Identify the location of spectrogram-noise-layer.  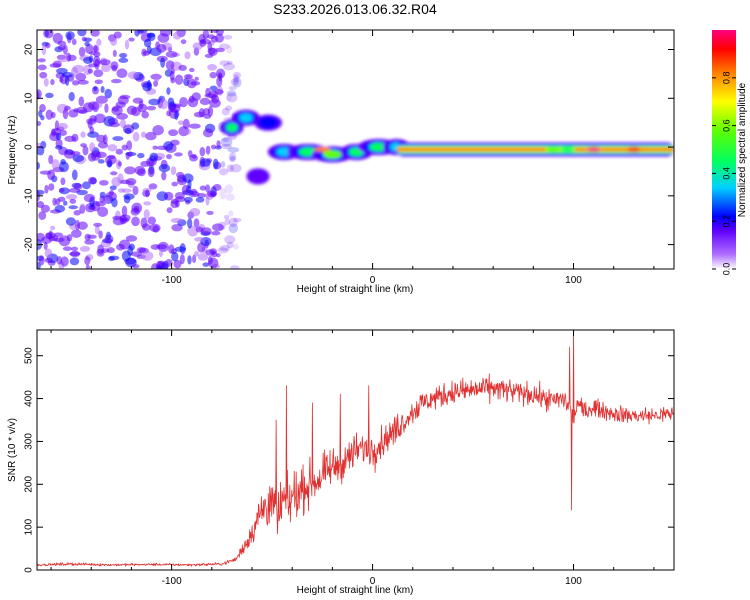
(139, 149).